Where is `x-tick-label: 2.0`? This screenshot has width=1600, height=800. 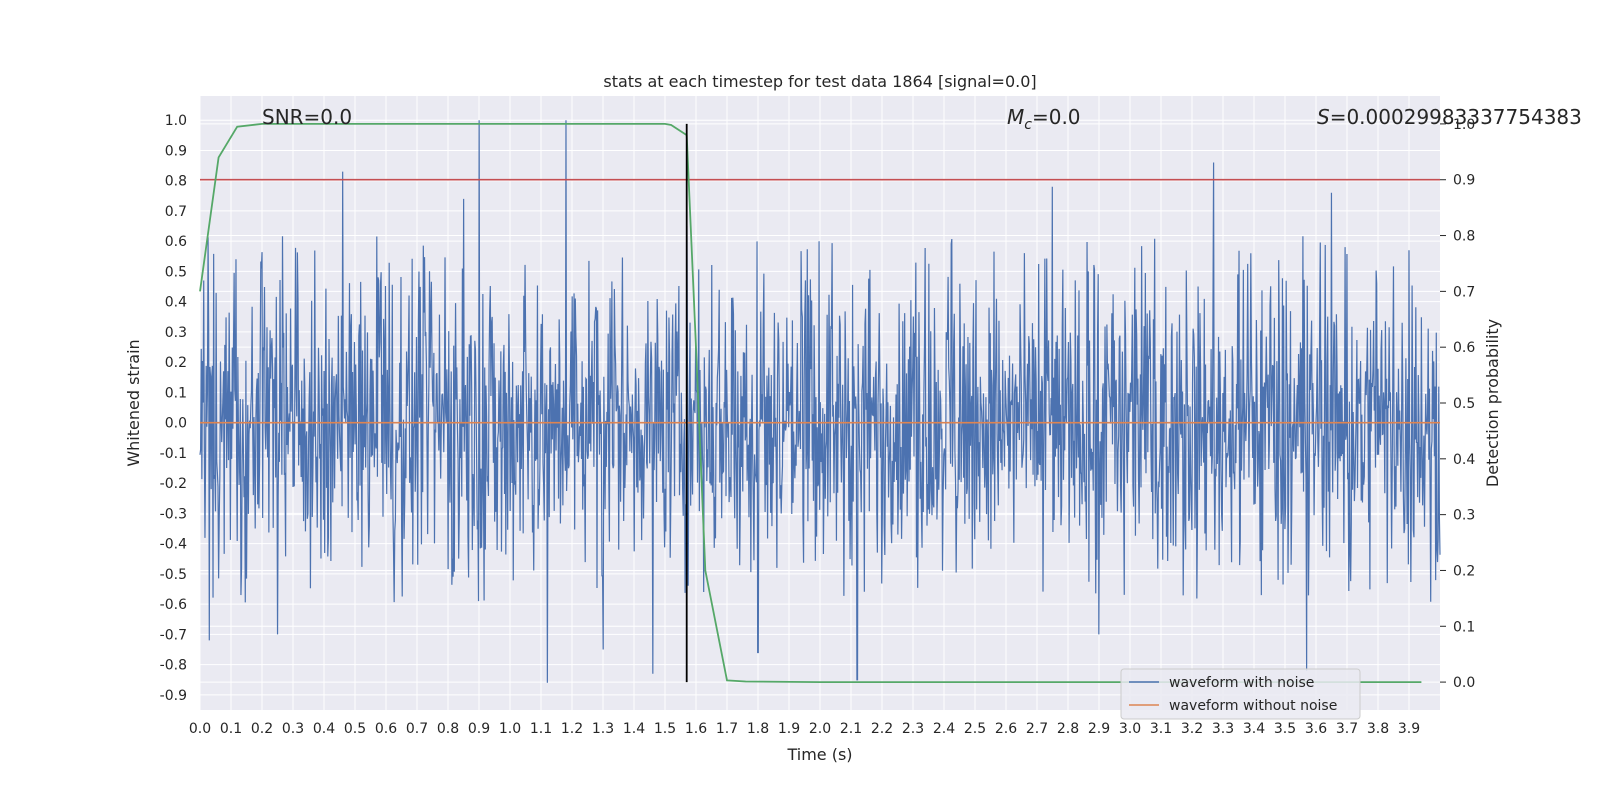 x-tick-label: 2.0 is located at coordinates (820, 729).